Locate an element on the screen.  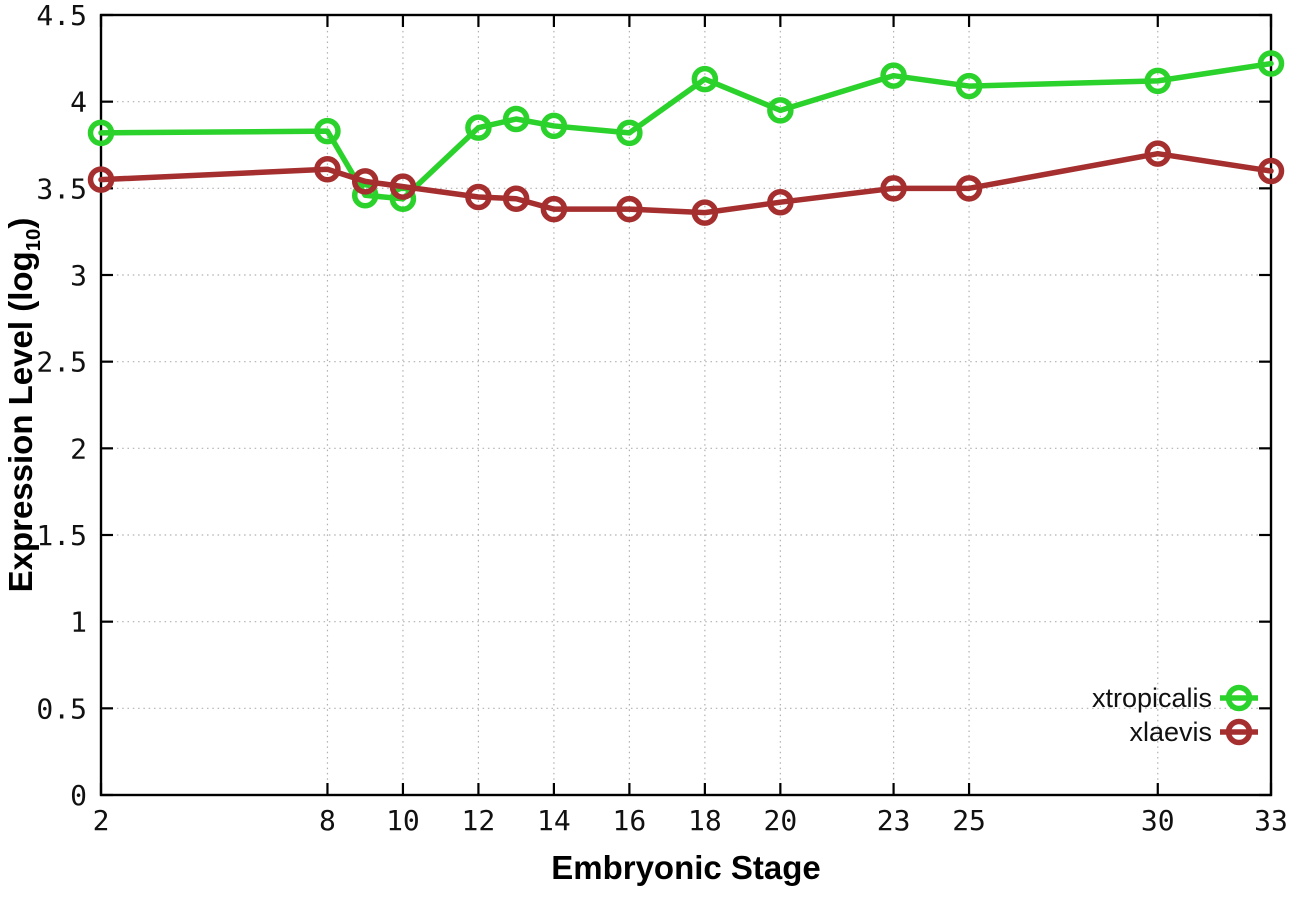
y-tick-label: 3.5 is located at coordinates (61, 188).